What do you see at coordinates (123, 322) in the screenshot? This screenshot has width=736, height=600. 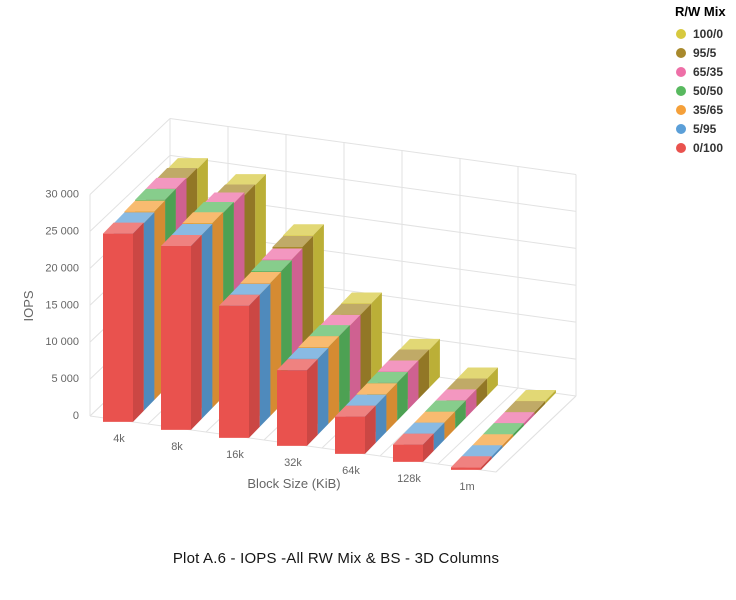 I see `bar-0/100-4k` at bounding box center [123, 322].